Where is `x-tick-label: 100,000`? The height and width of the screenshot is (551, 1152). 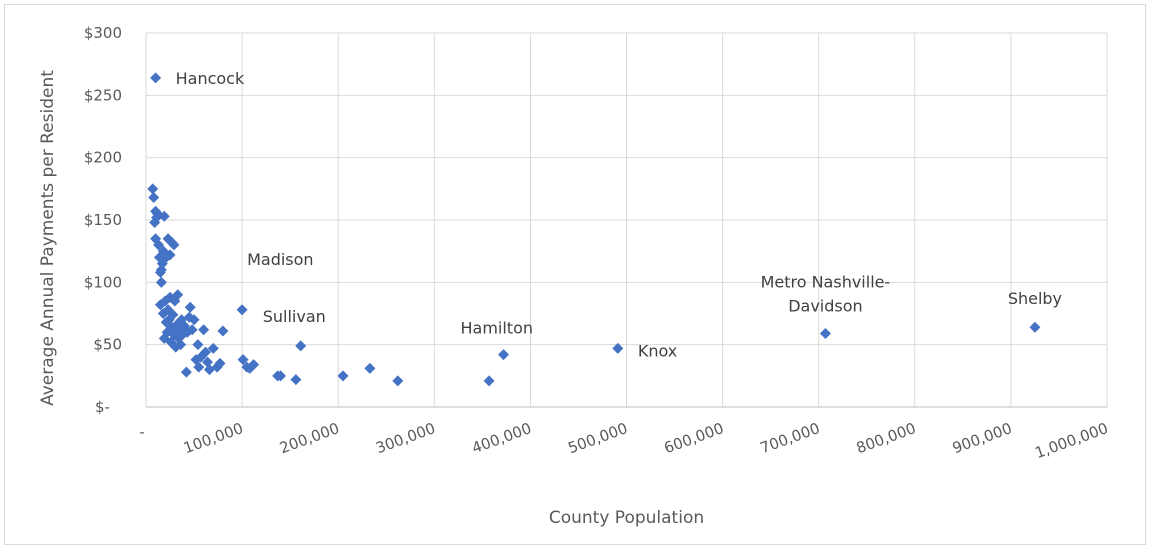
x-tick-label: 100,000 is located at coordinates (213, 438).